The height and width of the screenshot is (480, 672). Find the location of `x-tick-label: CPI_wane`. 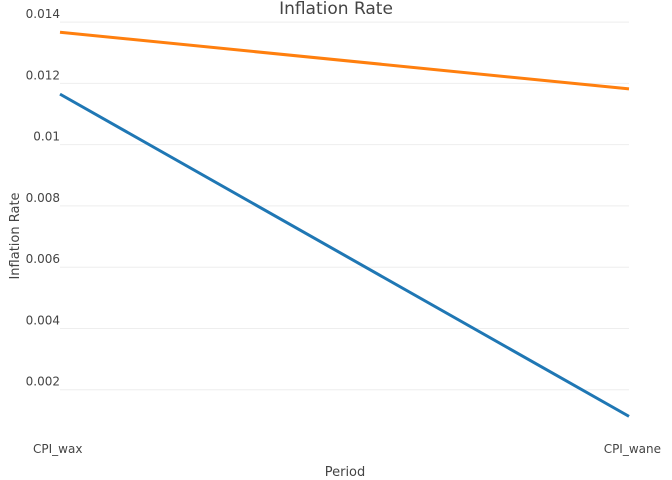

x-tick-label: CPI_wane is located at coordinates (632, 449).